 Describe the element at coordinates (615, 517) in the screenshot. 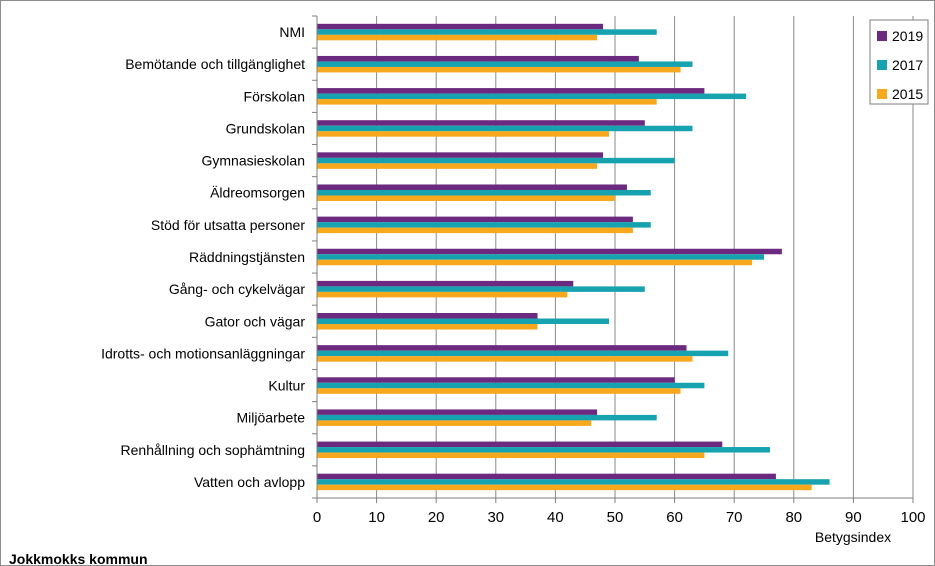

I see `x-tick-label: 50` at that location.